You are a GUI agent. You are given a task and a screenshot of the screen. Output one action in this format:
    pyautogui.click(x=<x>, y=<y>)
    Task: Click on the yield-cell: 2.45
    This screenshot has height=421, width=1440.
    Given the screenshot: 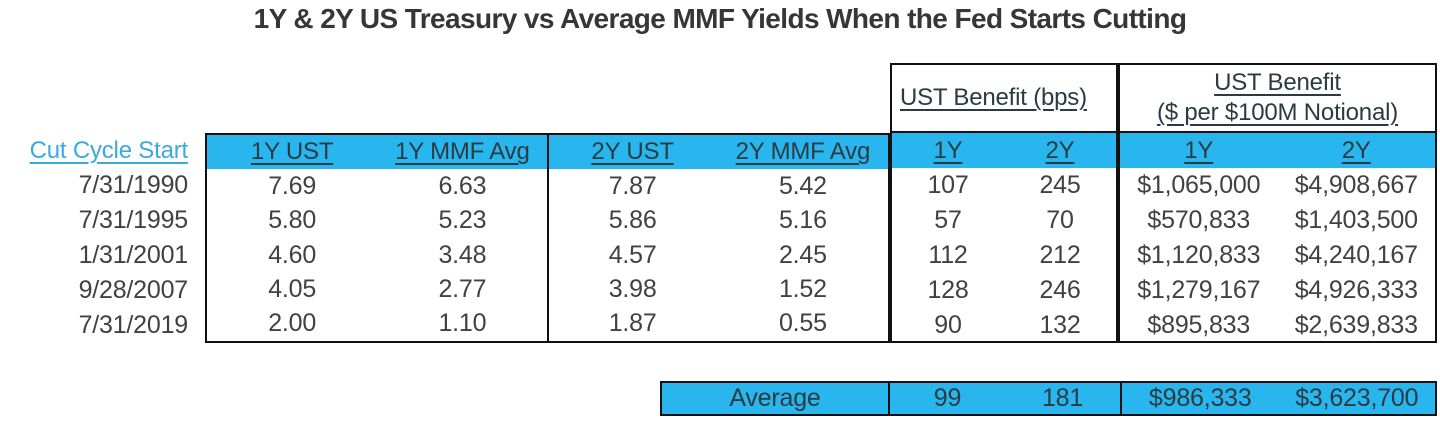 What is the action you would take?
    pyautogui.click(x=802, y=254)
    